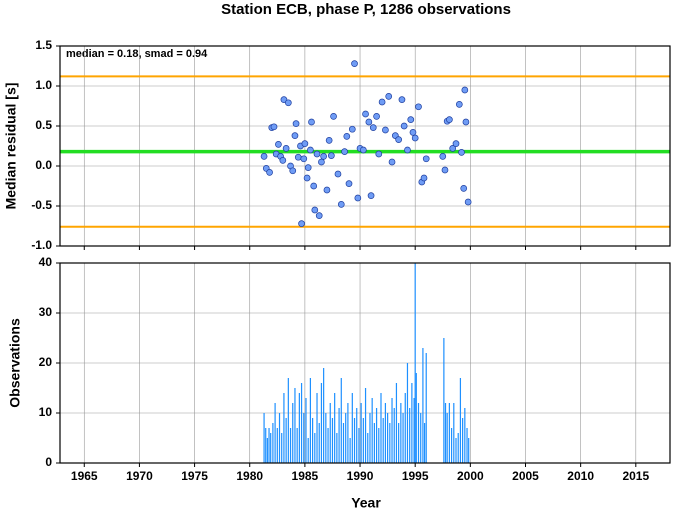 The width and height of the screenshot is (678, 511). What do you see at coordinates (366, 9) in the screenshot?
I see `chart-title: Station ECB, phase P, 1286 observations` at bounding box center [366, 9].